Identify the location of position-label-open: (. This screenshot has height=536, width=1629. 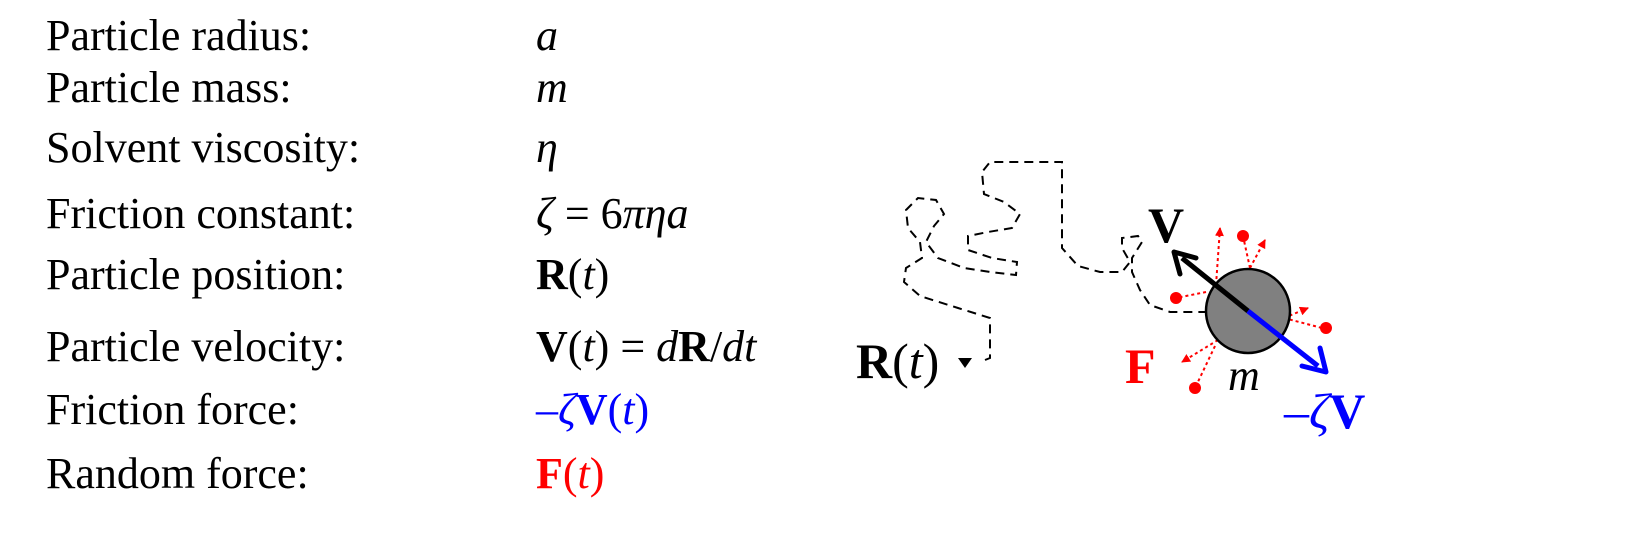
(900, 361).